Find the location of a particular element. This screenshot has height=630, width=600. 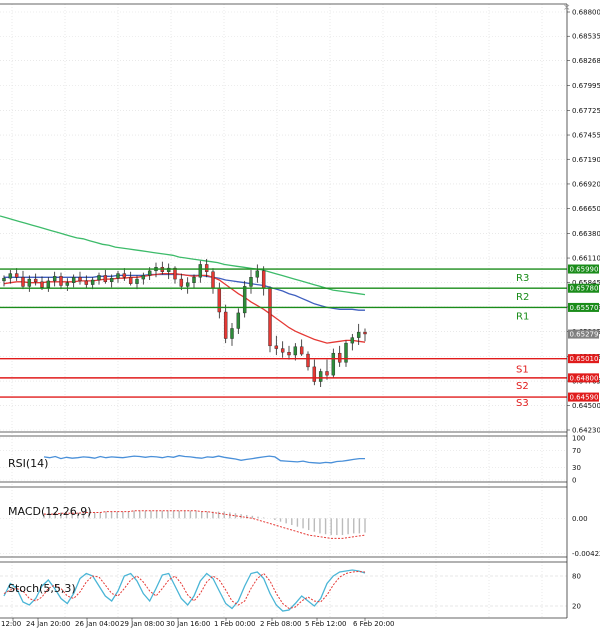

level-price-label: 0.65990 is located at coordinates (584, 270).